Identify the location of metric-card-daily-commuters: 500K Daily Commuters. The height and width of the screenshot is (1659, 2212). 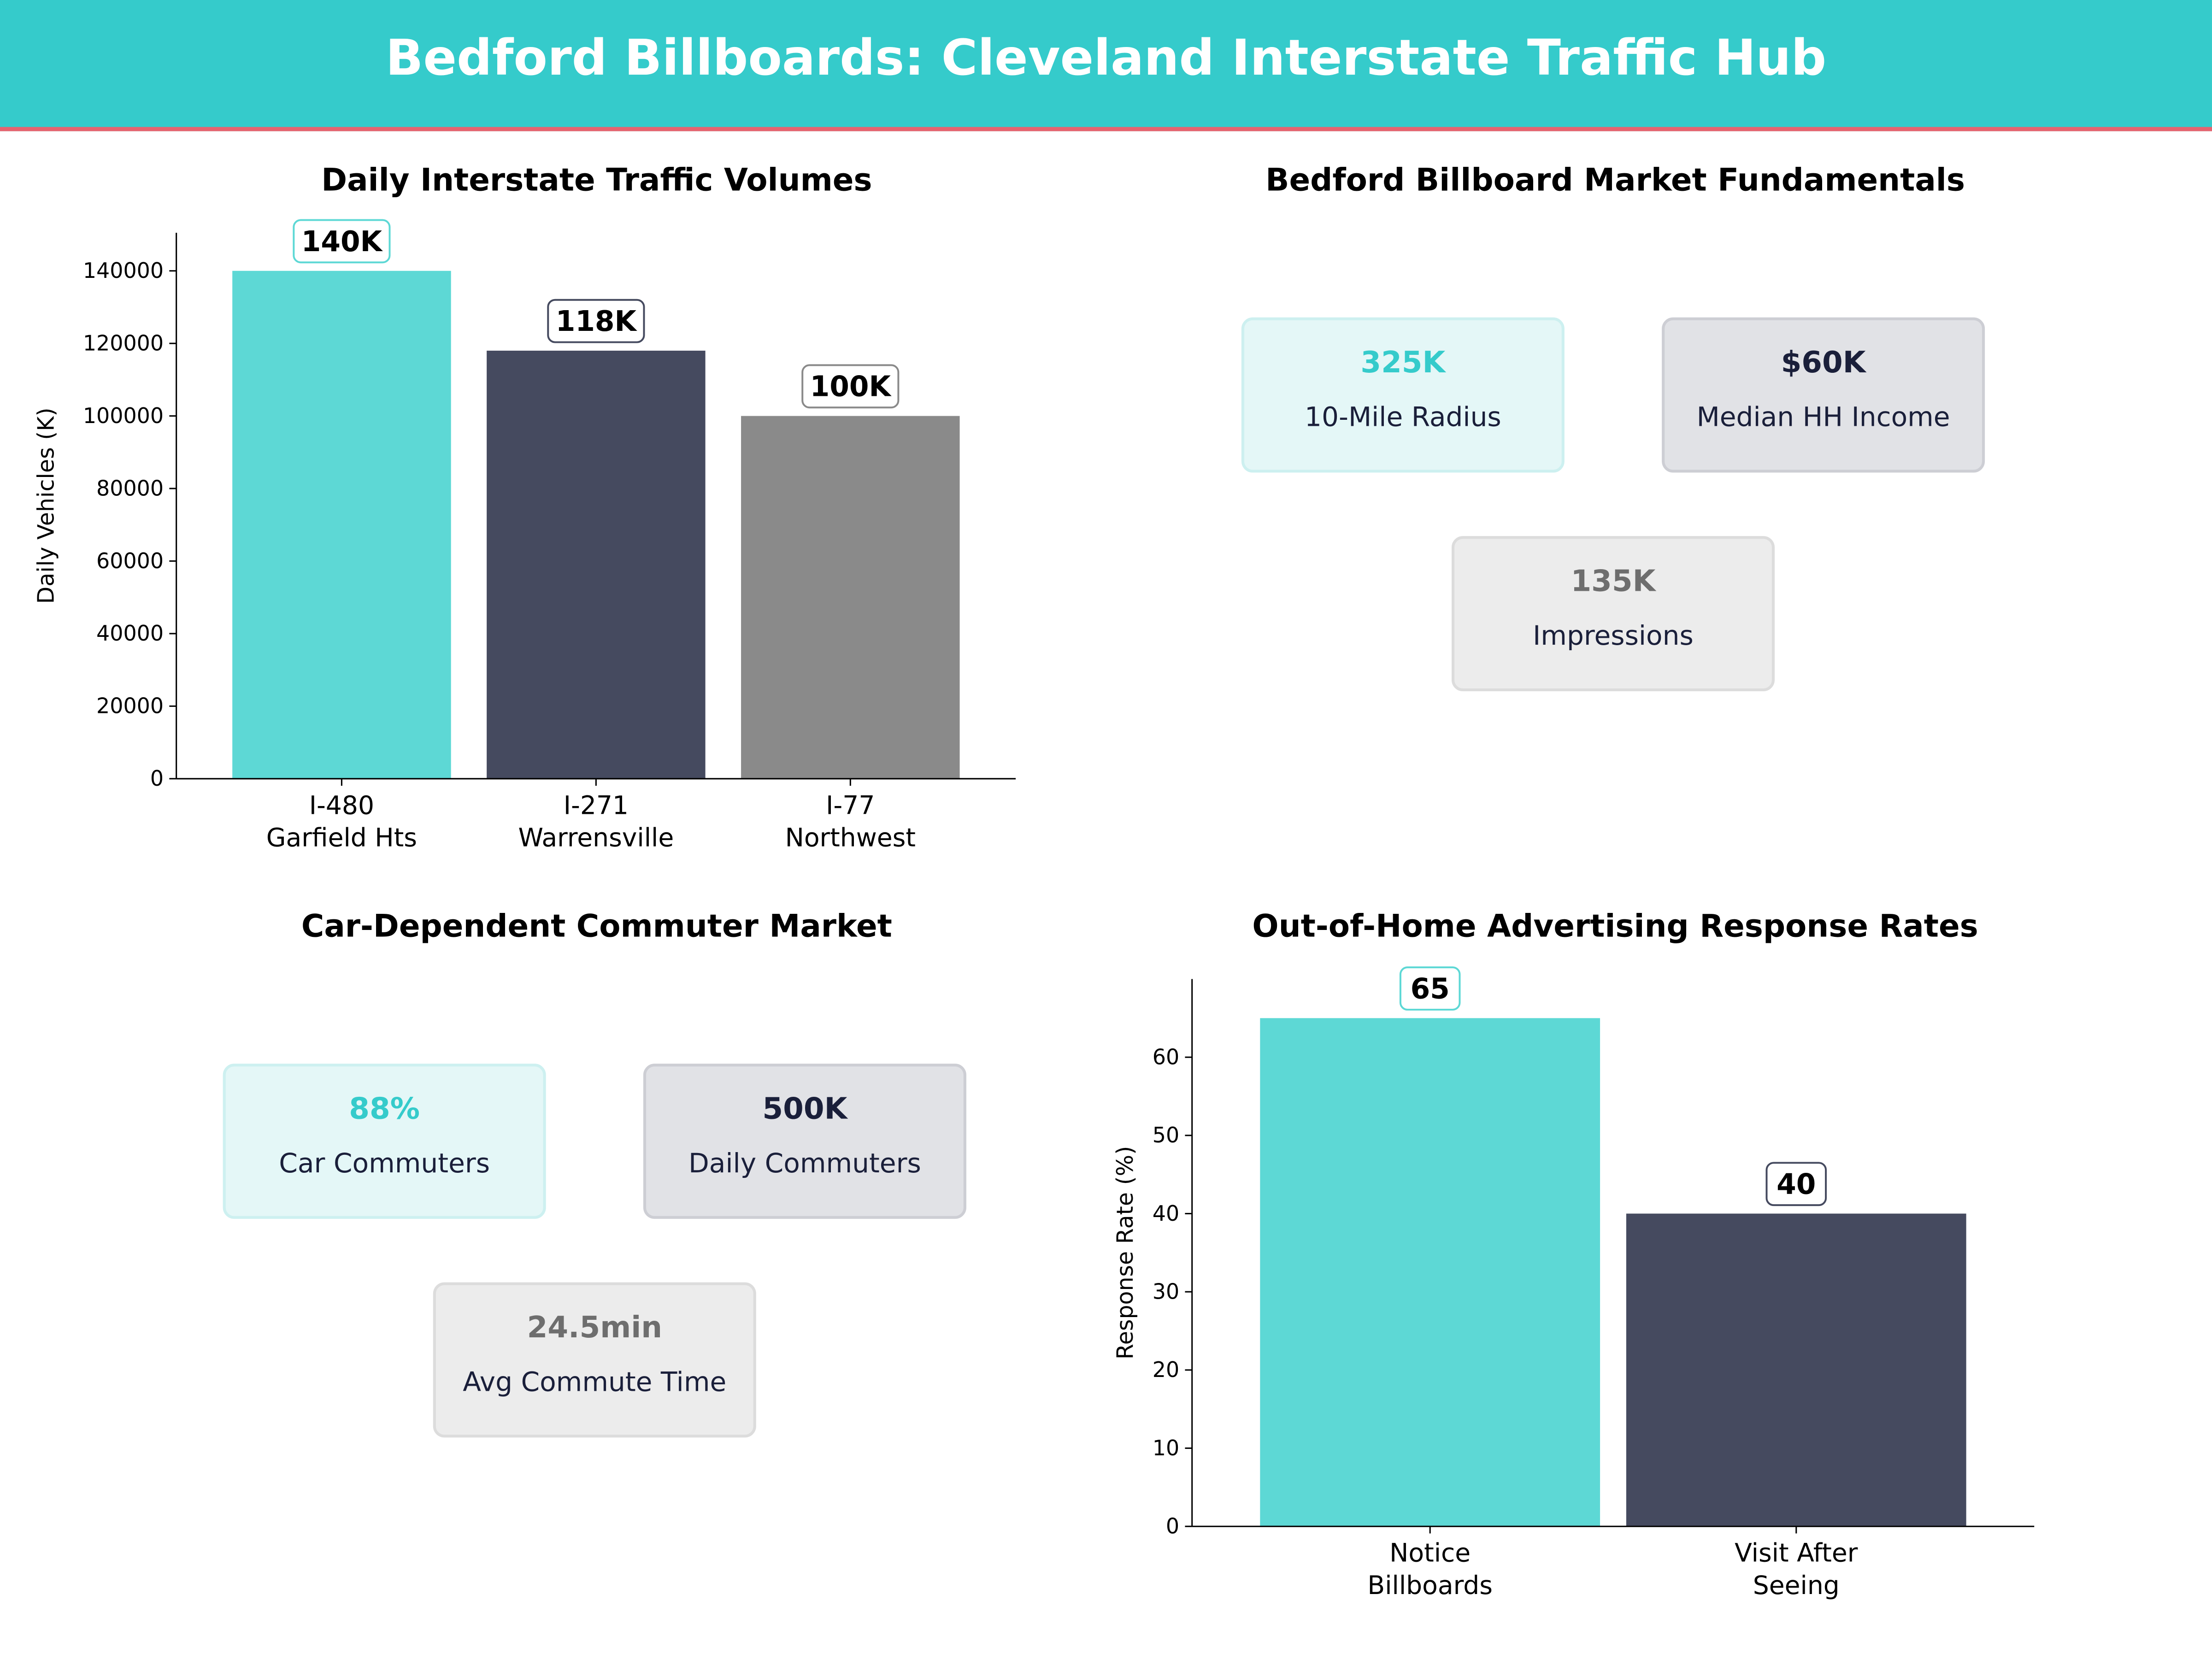
(804, 1141).